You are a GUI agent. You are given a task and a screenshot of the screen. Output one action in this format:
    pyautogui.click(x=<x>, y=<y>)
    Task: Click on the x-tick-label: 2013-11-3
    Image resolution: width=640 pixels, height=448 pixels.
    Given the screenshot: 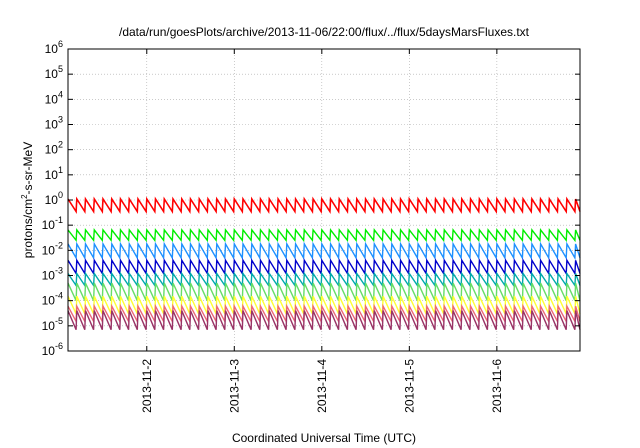 What is the action you would take?
    pyautogui.click(x=234, y=386)
    